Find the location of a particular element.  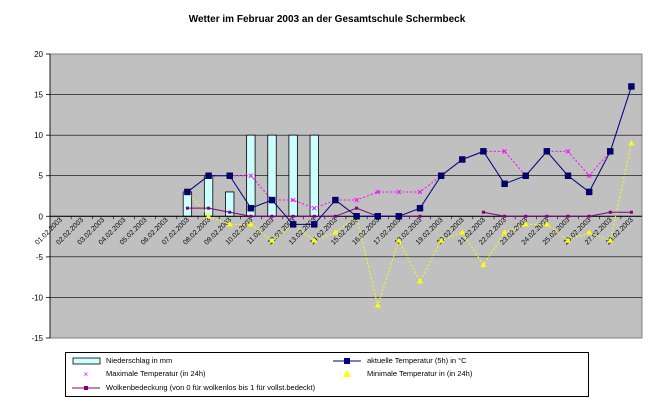

y-tick-label: 10 is located at coordinates (38, 135).